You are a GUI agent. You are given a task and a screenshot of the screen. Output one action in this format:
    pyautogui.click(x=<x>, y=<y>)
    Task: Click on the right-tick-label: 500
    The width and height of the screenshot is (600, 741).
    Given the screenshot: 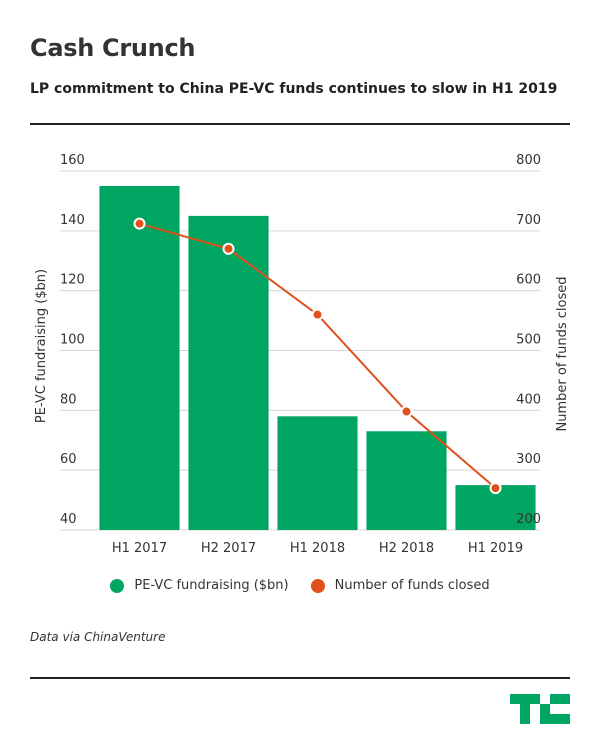 What is the action you would take?
    pyautogui.click(x=528, y=340)
    